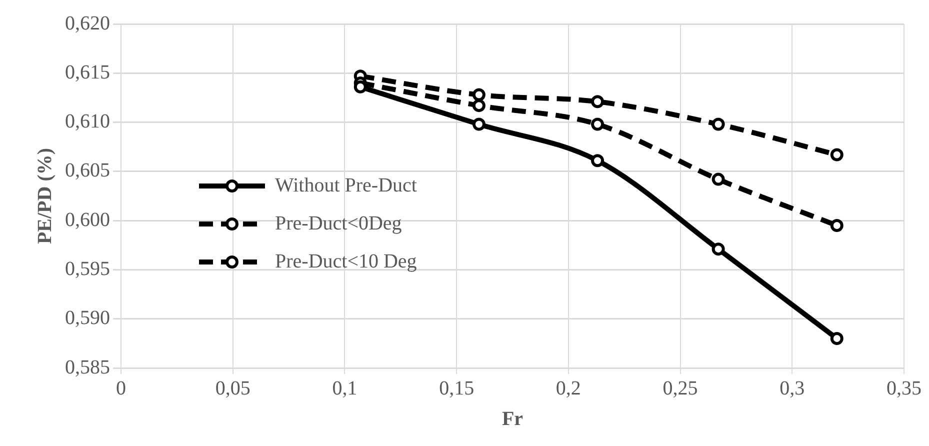 The height and width of the screenshot is (446, 929). Describe the element at coordinates (513, 419) in the screenshot. I see `x-axis-title: Fr` at that location.